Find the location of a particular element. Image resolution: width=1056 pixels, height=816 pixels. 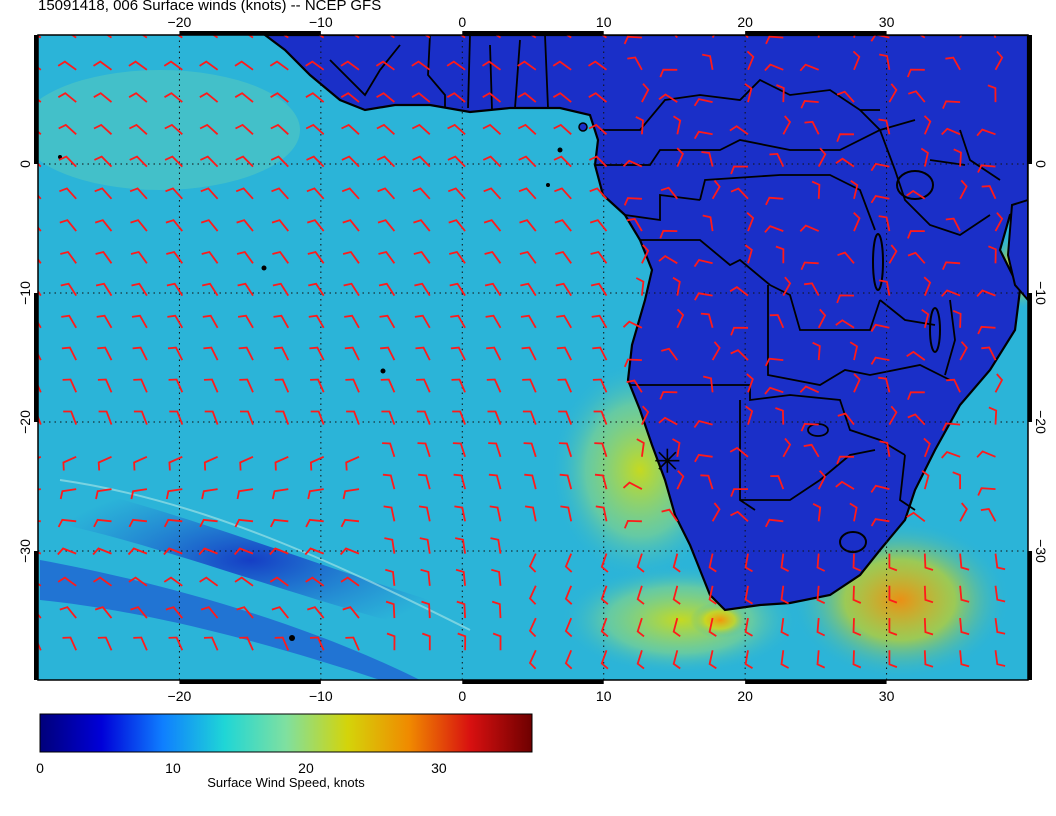

lon-tick-label-top: 30 is located at coordinates (887, 22).